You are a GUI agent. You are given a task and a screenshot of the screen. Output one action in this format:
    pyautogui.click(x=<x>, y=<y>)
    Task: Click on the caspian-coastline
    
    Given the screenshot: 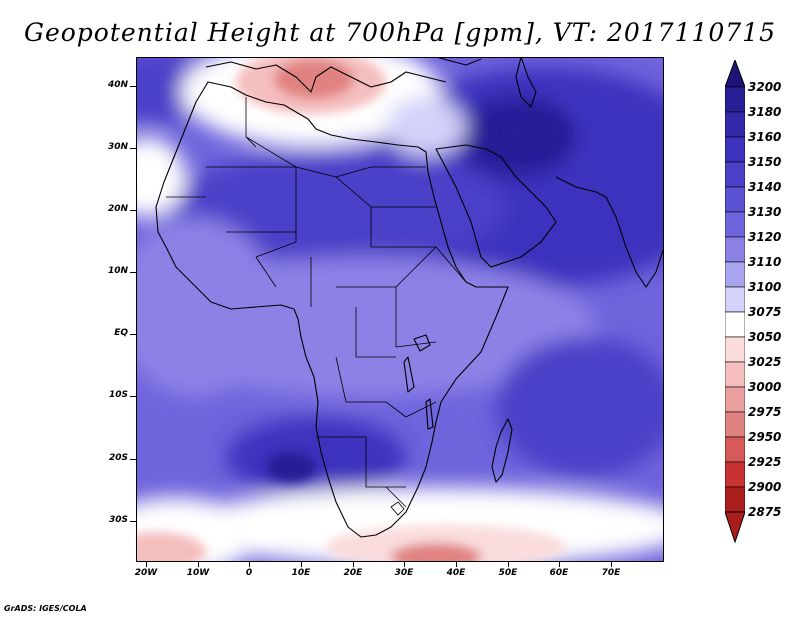 What is the action you would take?
    pyautogui.click(x=526, y=82)
    